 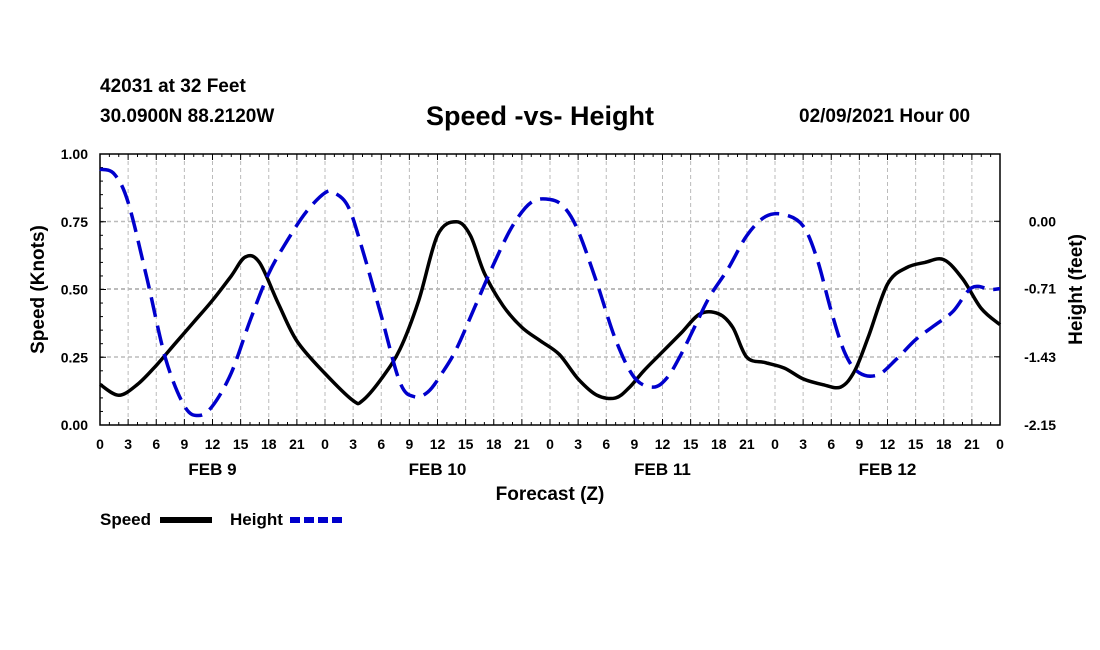 I want to click on legend-height-label: Height, so click(x=256, y=519).